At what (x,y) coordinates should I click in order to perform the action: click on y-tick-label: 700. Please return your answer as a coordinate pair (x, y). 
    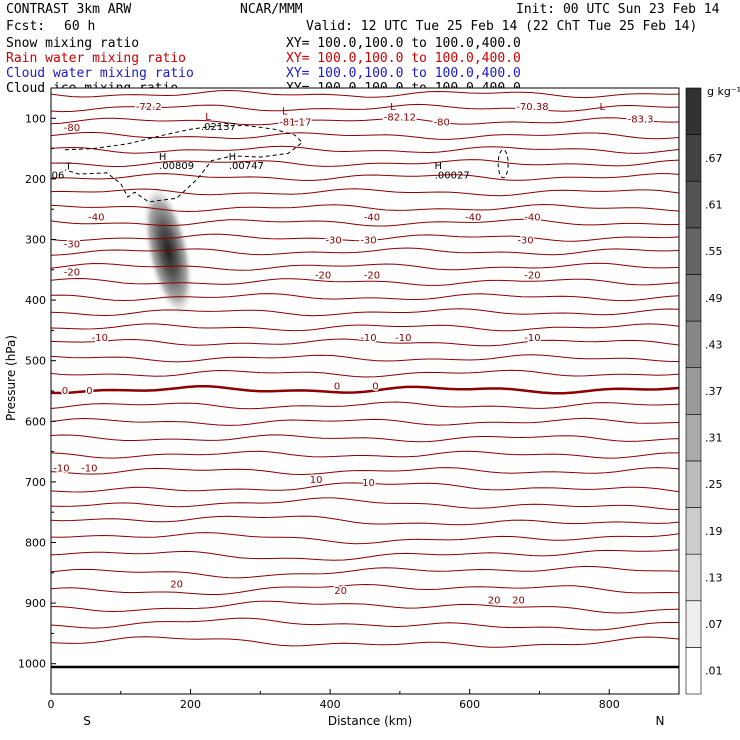
    Looking at the image, I should click on (35, 482).